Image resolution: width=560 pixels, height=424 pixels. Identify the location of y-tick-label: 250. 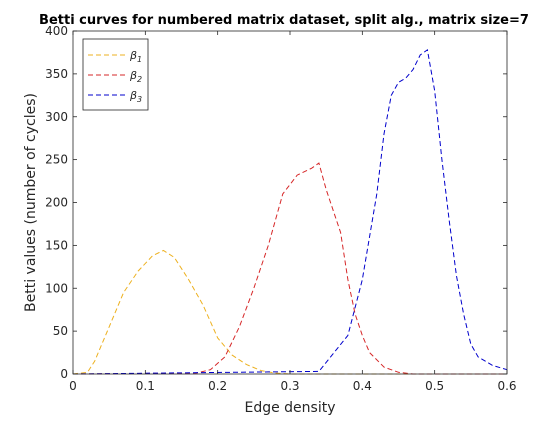
(56, 160).